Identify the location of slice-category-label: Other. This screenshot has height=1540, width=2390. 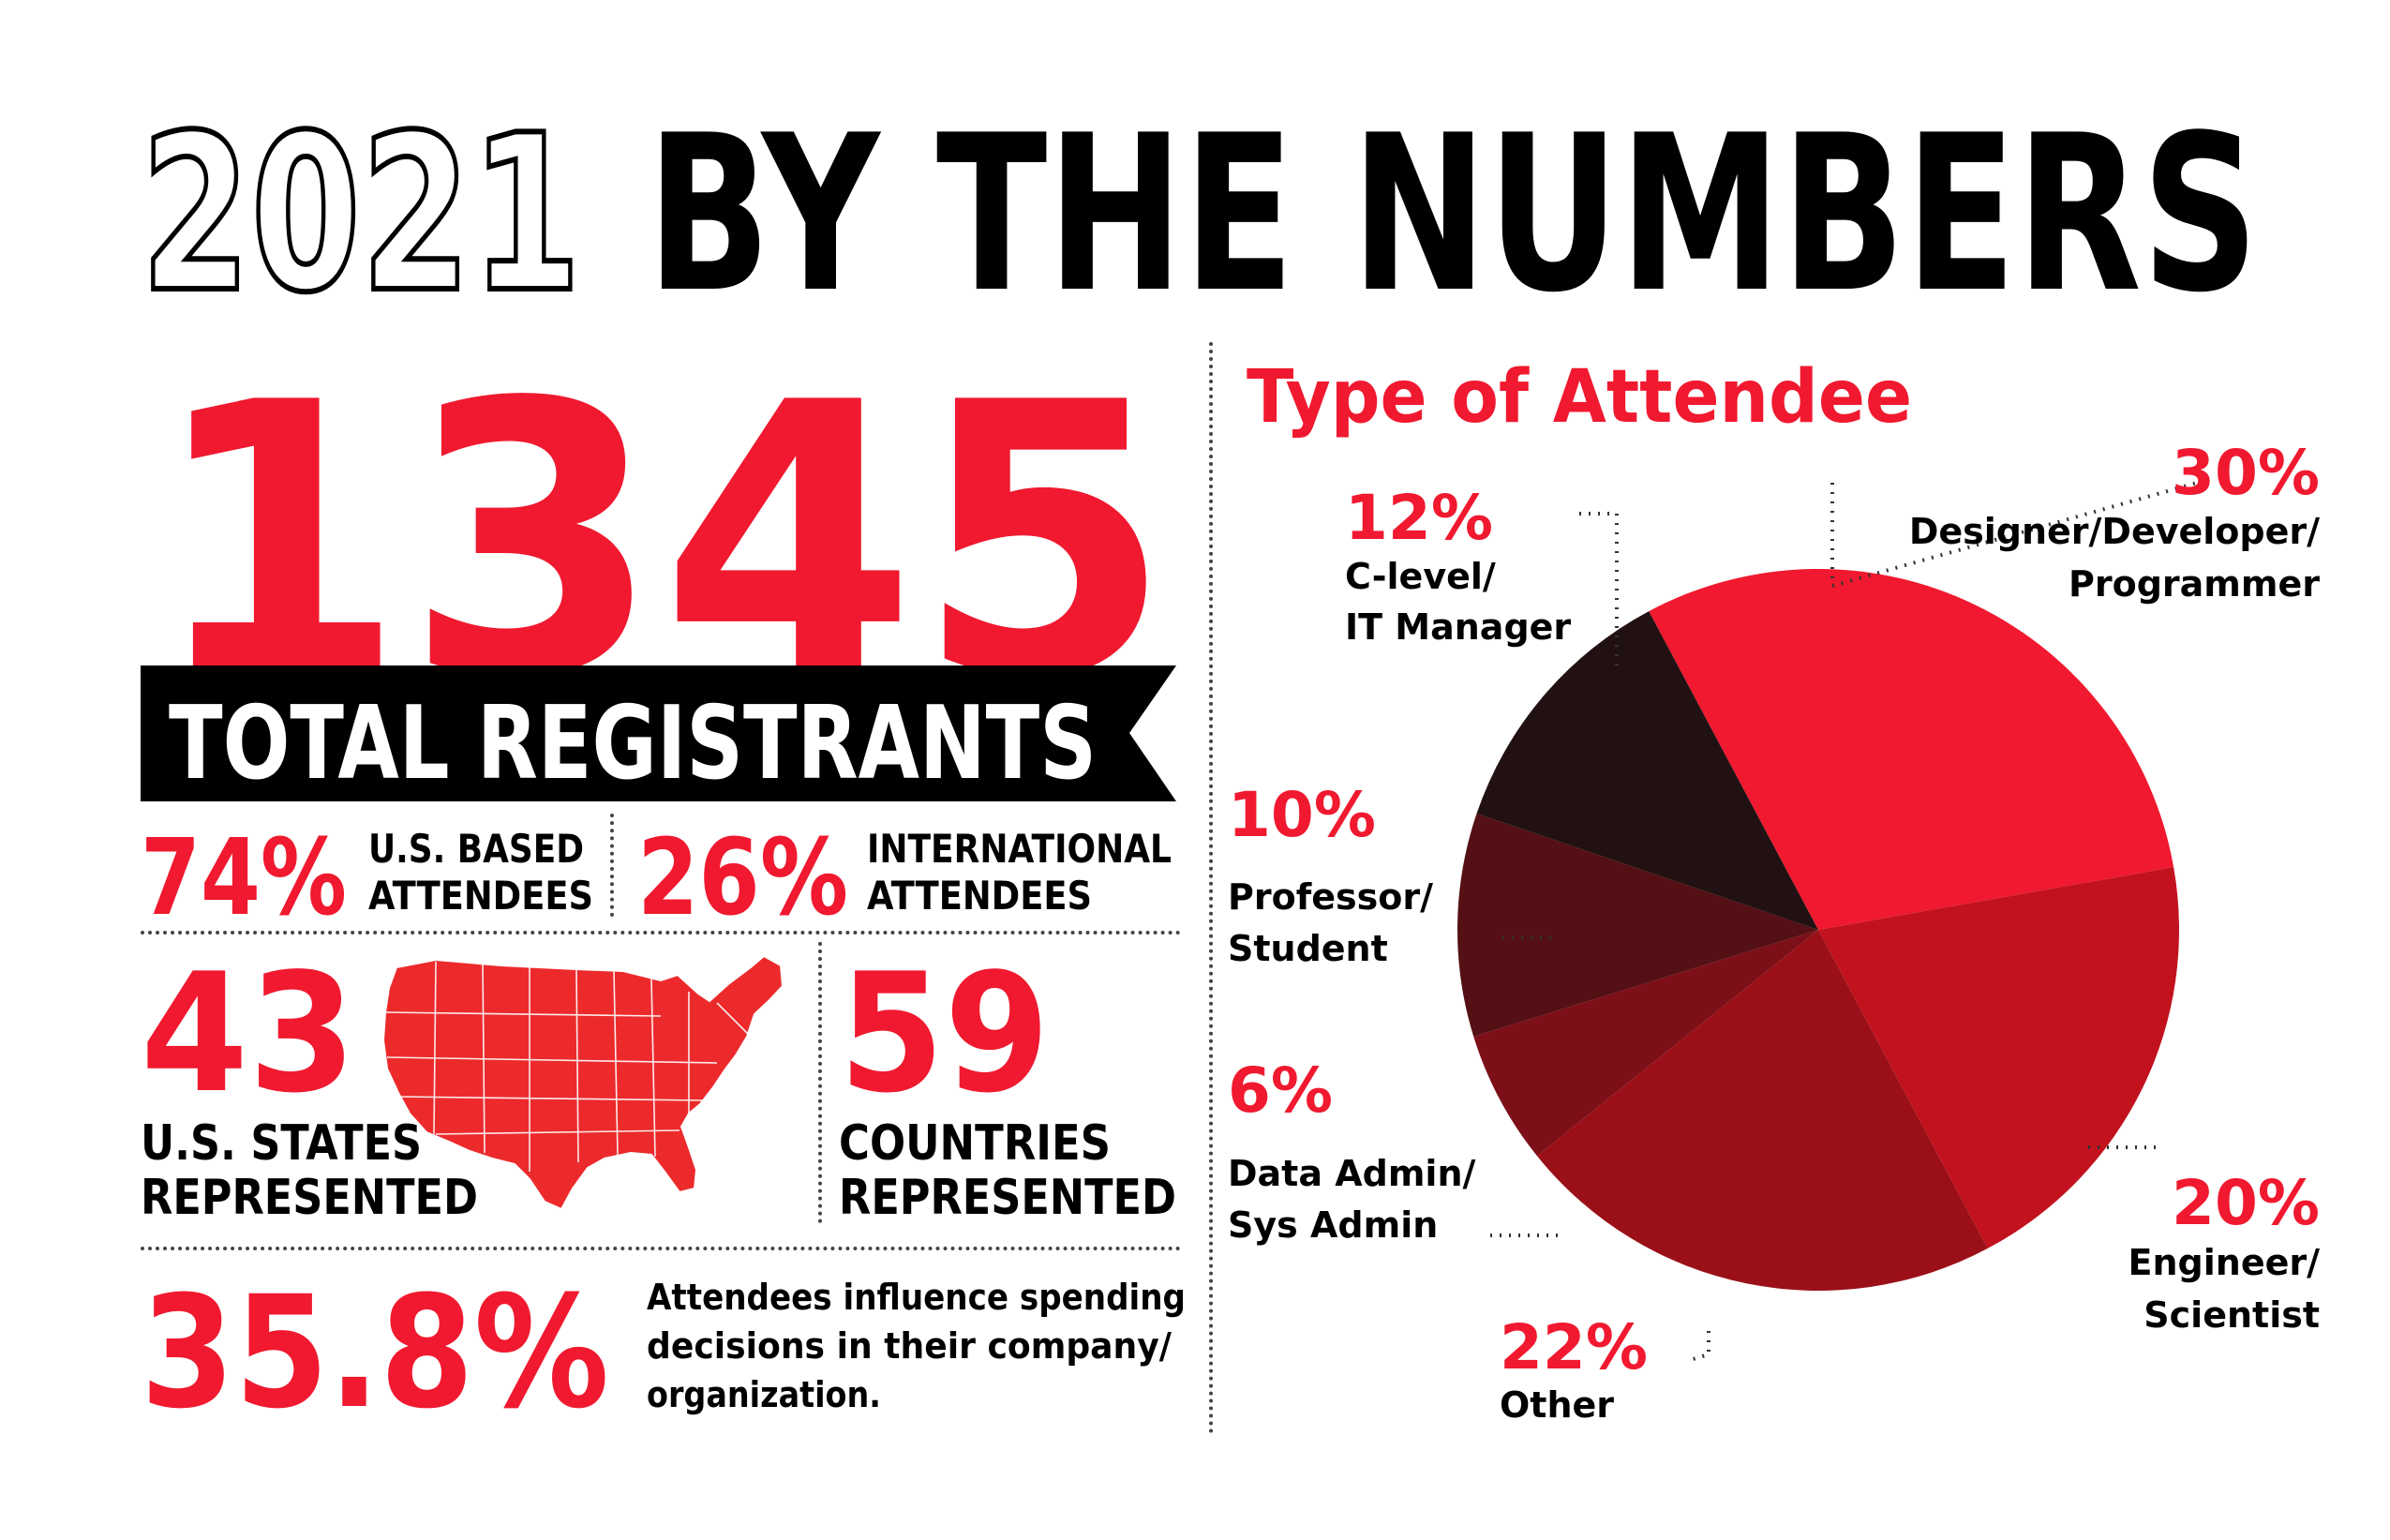
(1557, 1405).